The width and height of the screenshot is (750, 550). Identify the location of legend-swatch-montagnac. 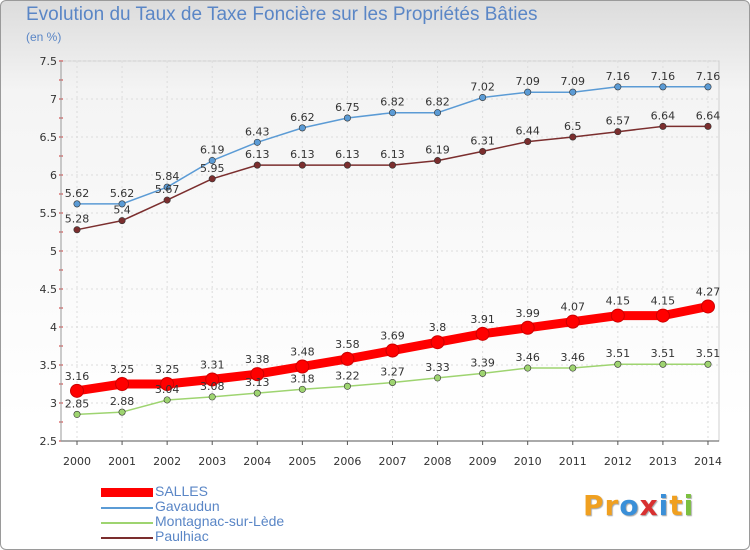
(127, 523).